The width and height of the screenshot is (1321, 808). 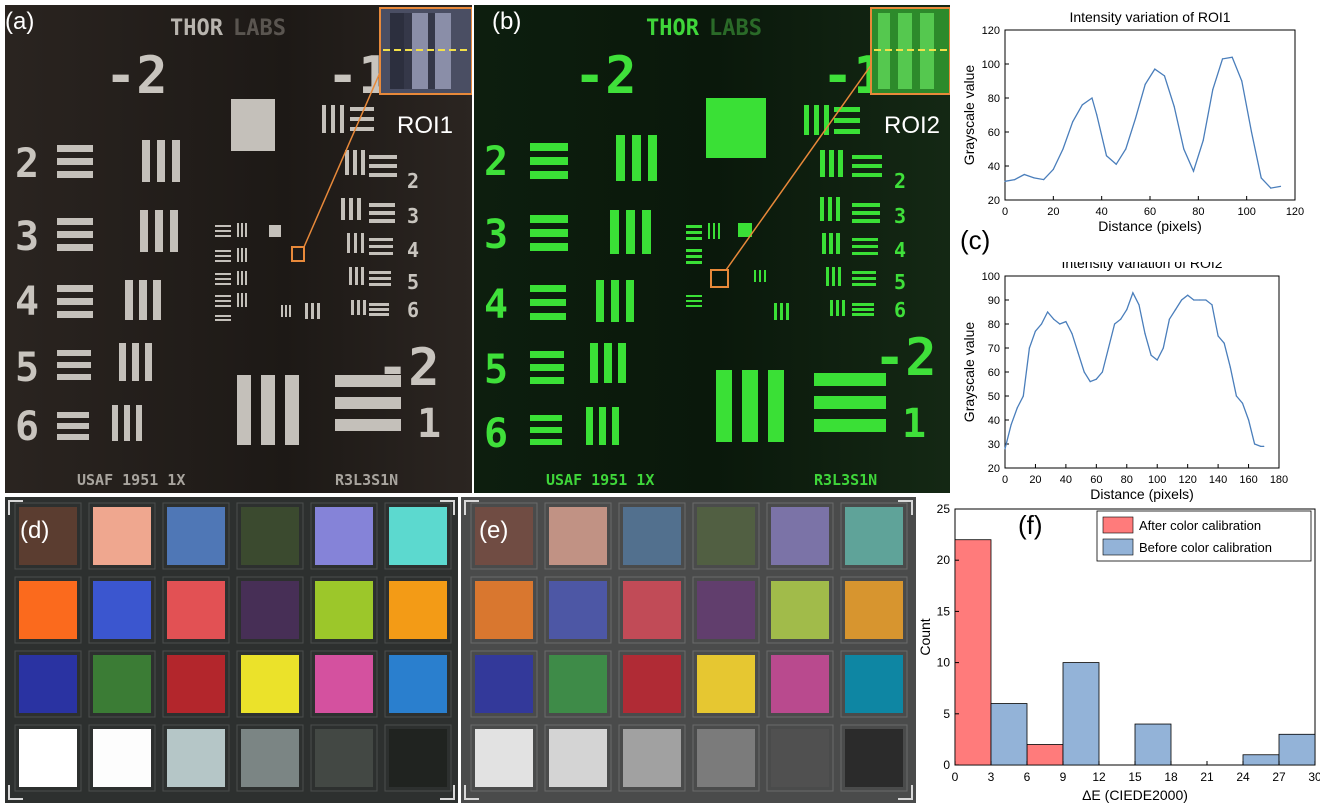 What do you see at coordinates (1099, 777) in the screenshot?
I see `x-tick-label: 12` at bounding box center [1099, 777].